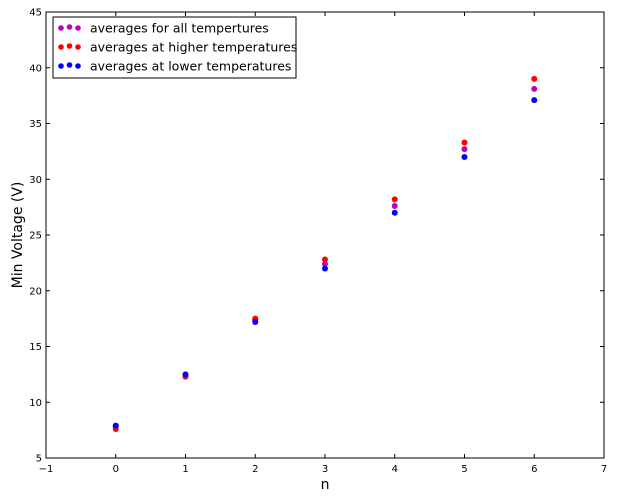  I want to click on y-tick-label: 15, so click(35, 347).